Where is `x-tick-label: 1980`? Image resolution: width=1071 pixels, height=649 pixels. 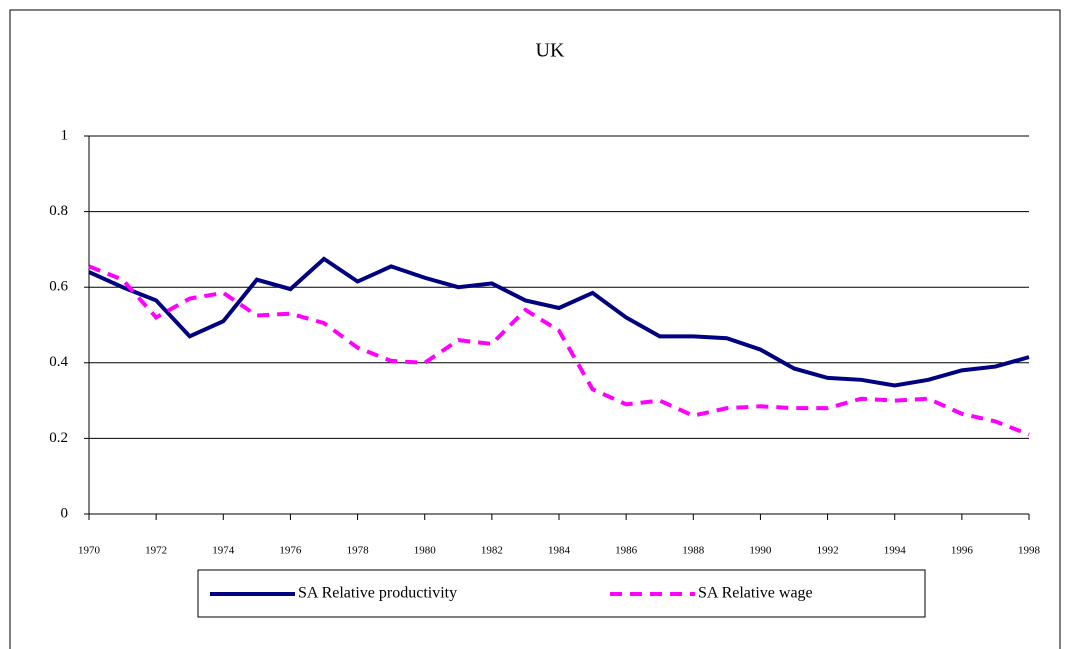
x-tick-label: 1980 is located at coordinates (425, 551).